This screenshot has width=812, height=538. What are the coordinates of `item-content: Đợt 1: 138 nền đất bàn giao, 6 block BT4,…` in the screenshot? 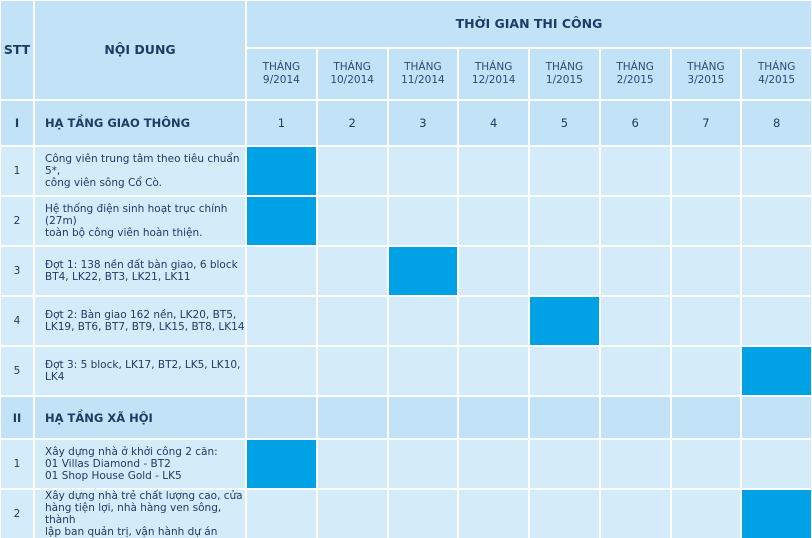 It's located at (140, 271).